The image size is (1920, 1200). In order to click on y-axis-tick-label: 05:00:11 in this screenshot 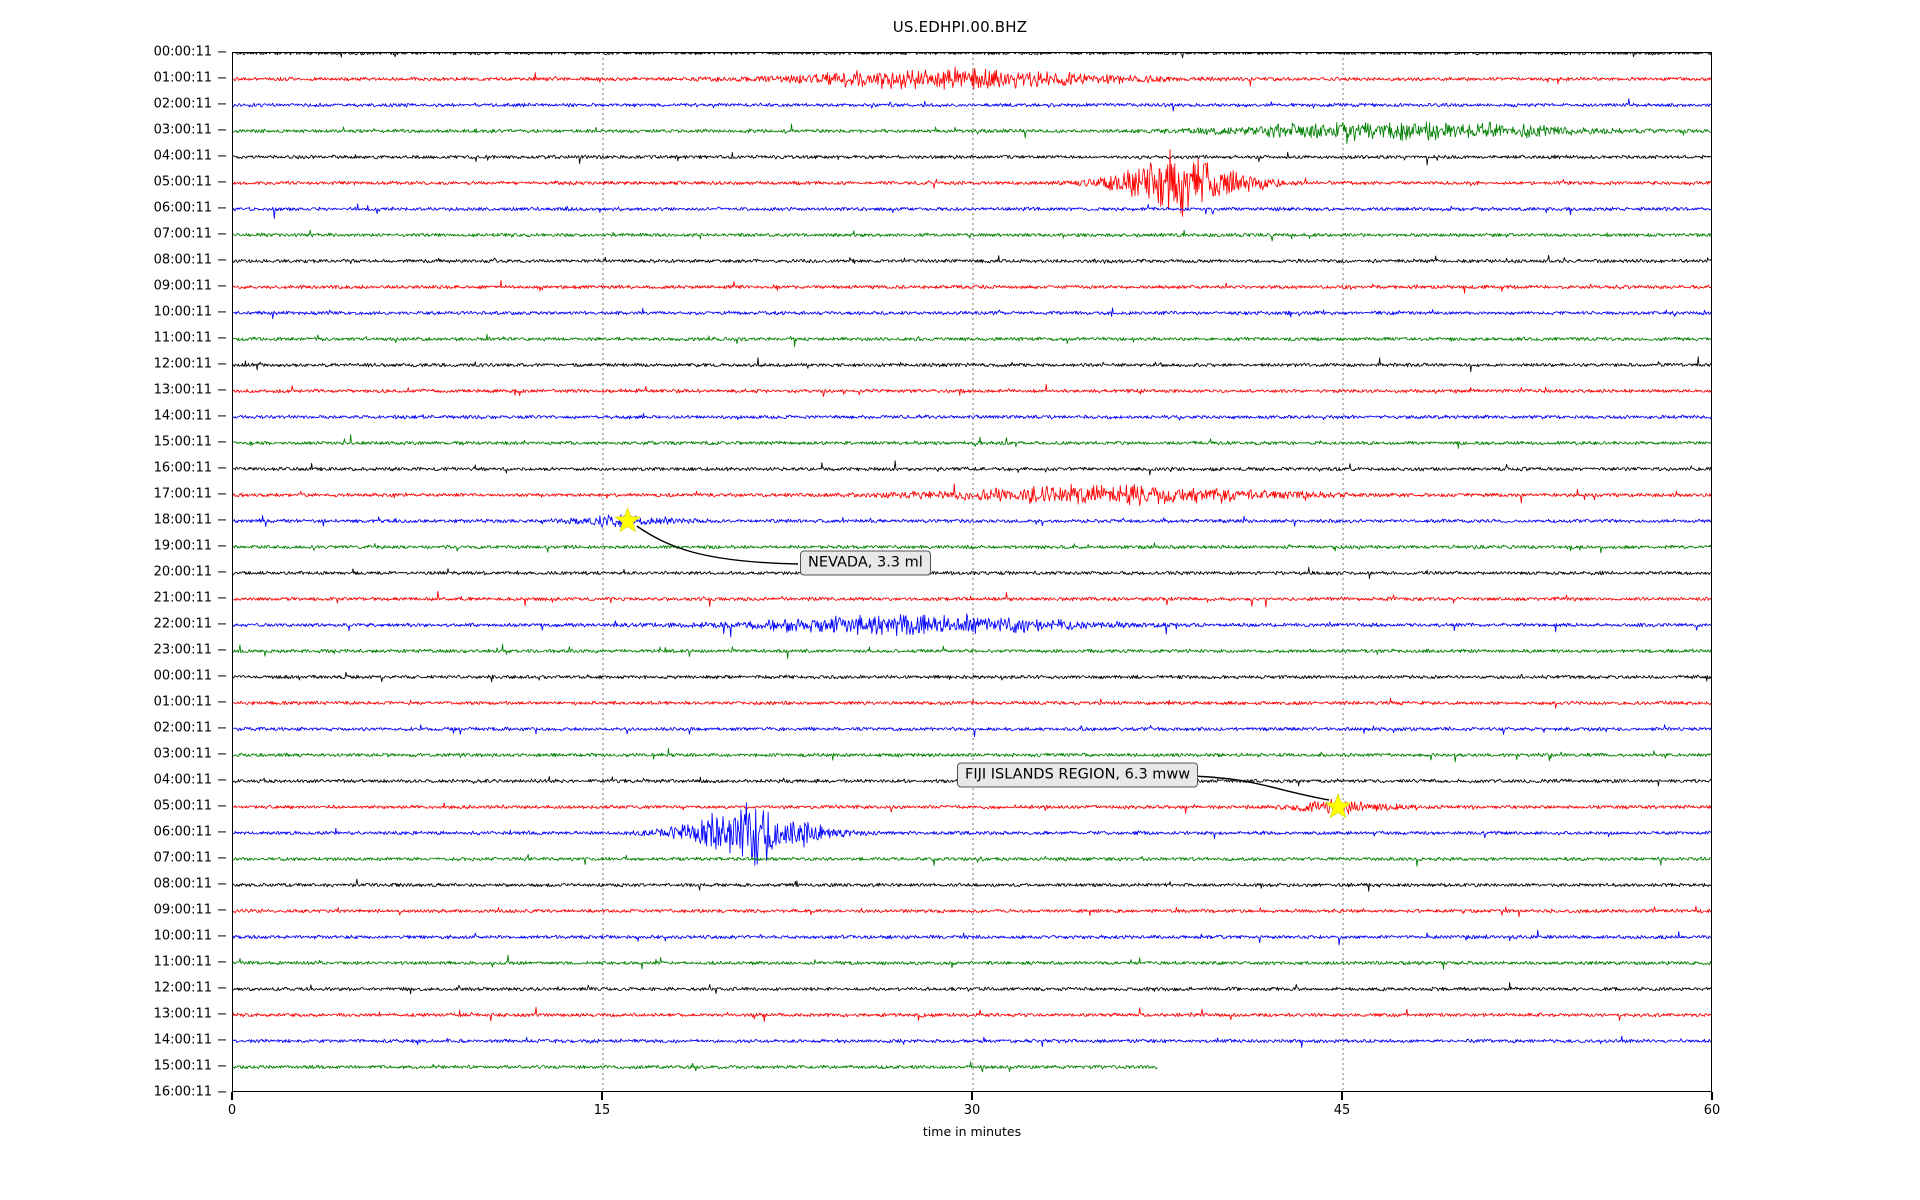, I will do `click(182, 182)`.